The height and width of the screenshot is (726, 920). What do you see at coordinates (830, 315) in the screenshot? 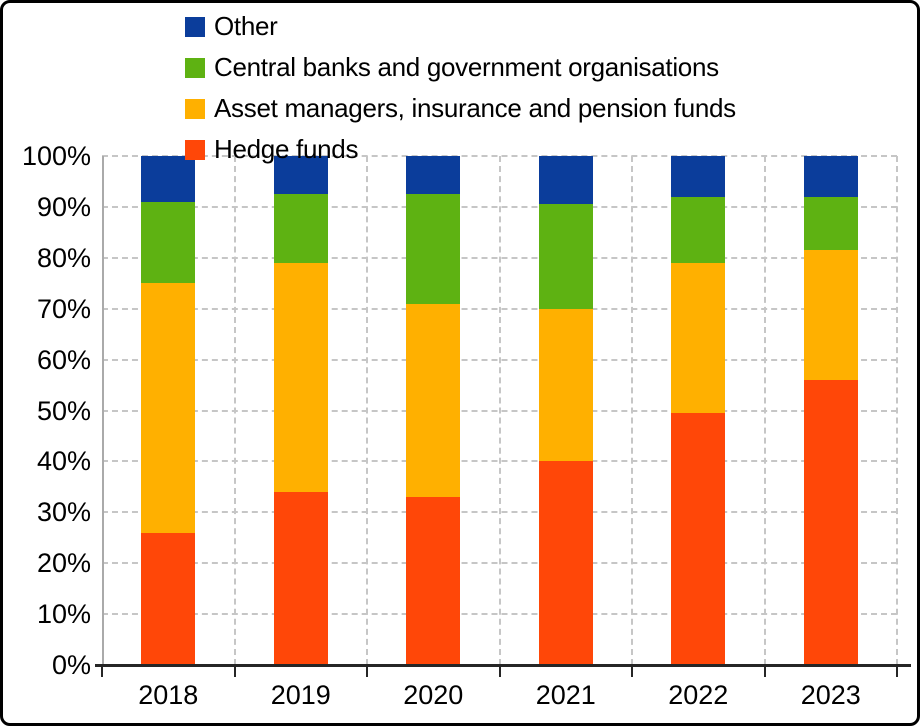
I see `bar-2023-asset-managers-insurance-and-pension-funds` at bounding box center [830, 315].